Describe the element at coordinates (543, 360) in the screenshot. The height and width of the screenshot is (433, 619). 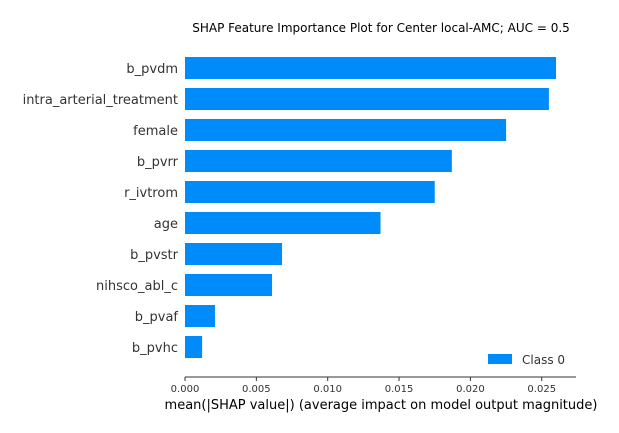
I see `legend-label: Class 0` at that location.